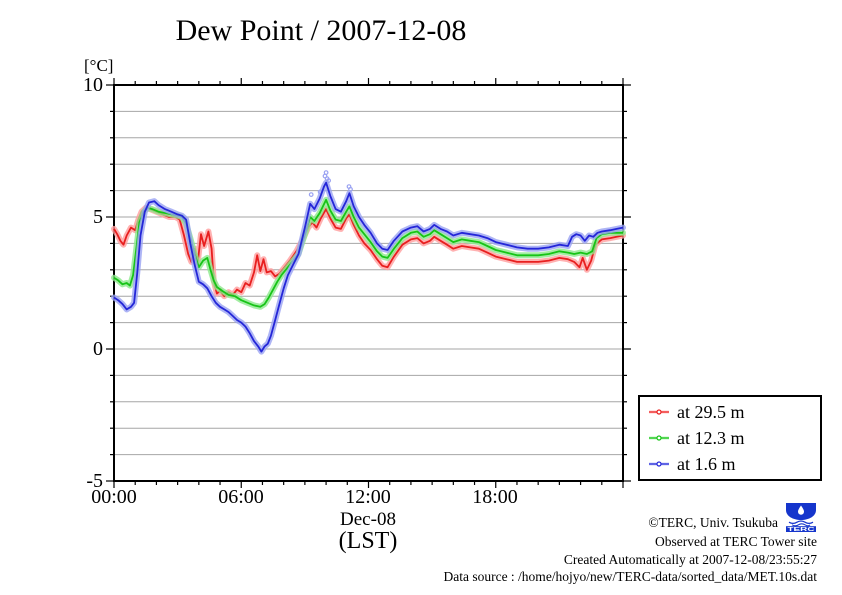 This screenshot has width=842, height=595. What do you see at coordinates (659, 438) in the screenshot?
I see `legend-marker-green-icon` at bounding box center [659, 438].